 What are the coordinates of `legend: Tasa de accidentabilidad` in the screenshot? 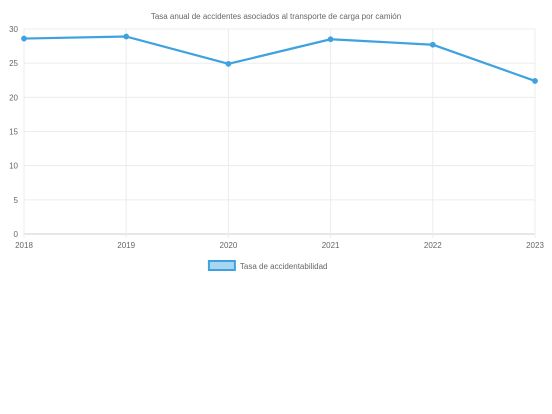 It's located at (267, 265).